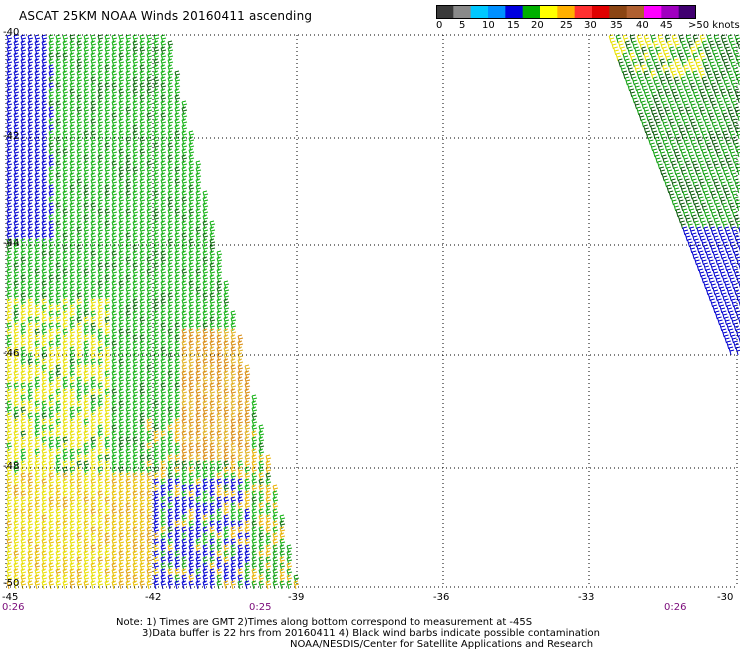  What do you see at coordinates (260, 607) in the screenshot?
I see `time-label-middle: 0:25` at bounding box center [260, 607].